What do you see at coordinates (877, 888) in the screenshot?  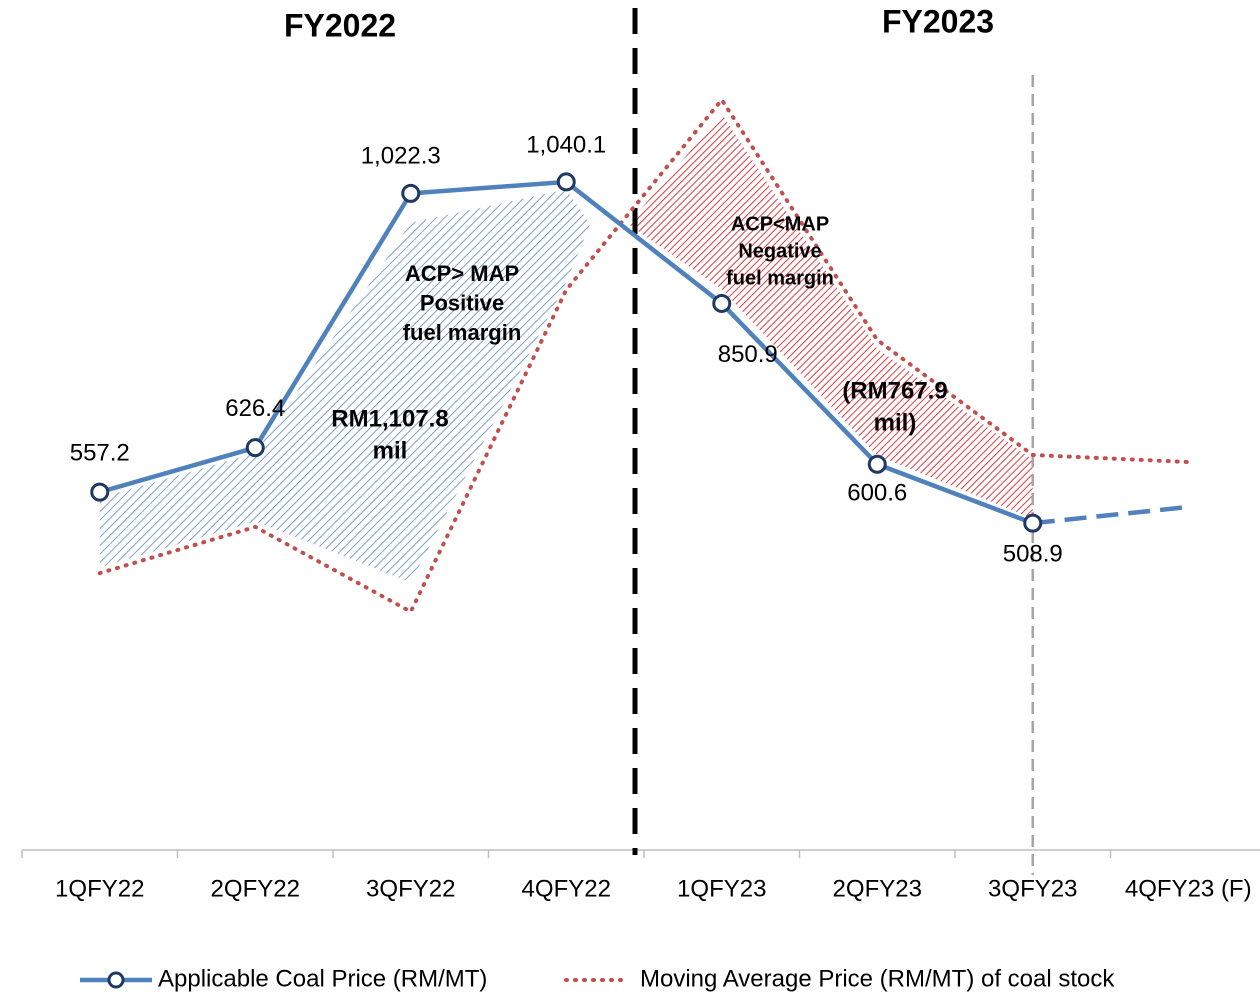 I see `x-tick-label: 2QFY23` at bounding box center [877, 888].